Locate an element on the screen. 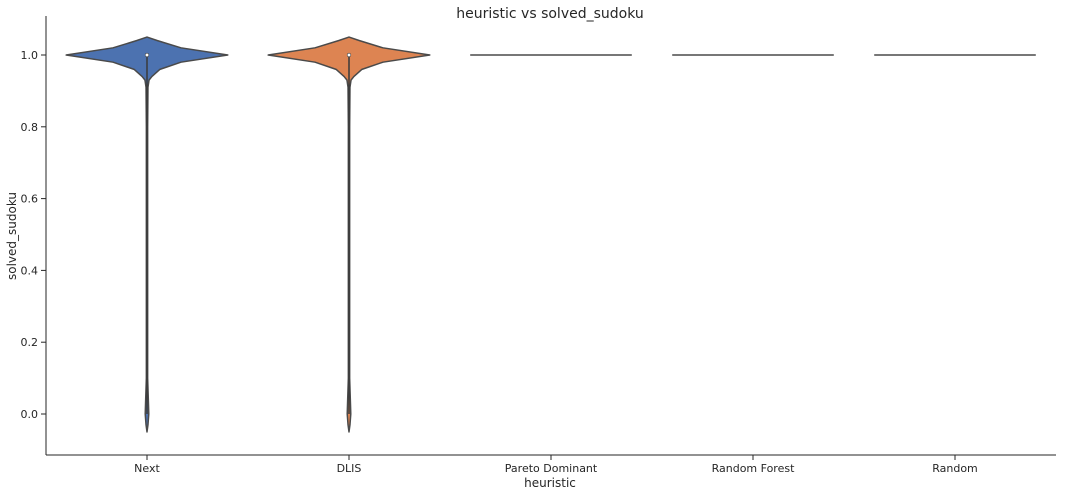 Image resolution: width=1068 pixels, height=495 pixels. y-axis-label: solved_sudoku is located at coordinates (12, 236).